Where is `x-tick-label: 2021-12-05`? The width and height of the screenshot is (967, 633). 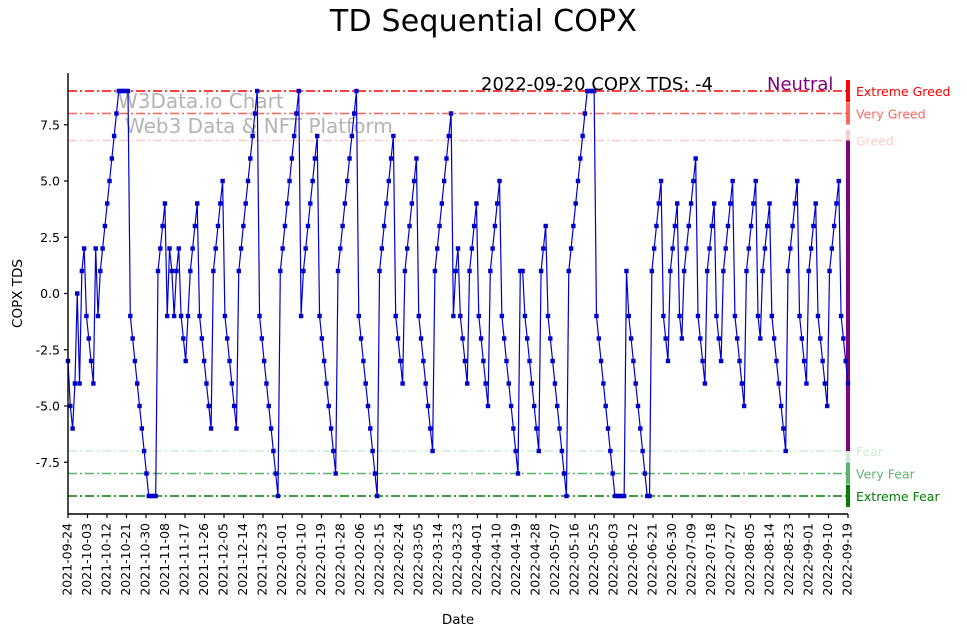
x-tick-label: 2021-12-05 is located at coordinates (223, 559).